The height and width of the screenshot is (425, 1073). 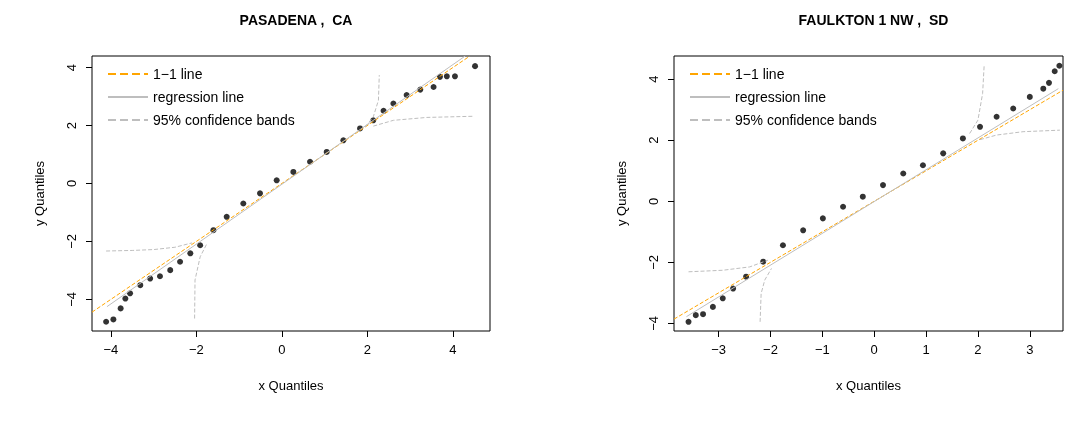 What do you see at coordinates (873, 20) in the screenshot?
I see `chart-title: FAULKTON 1 NW , SD` at bounding box center [873, 20].